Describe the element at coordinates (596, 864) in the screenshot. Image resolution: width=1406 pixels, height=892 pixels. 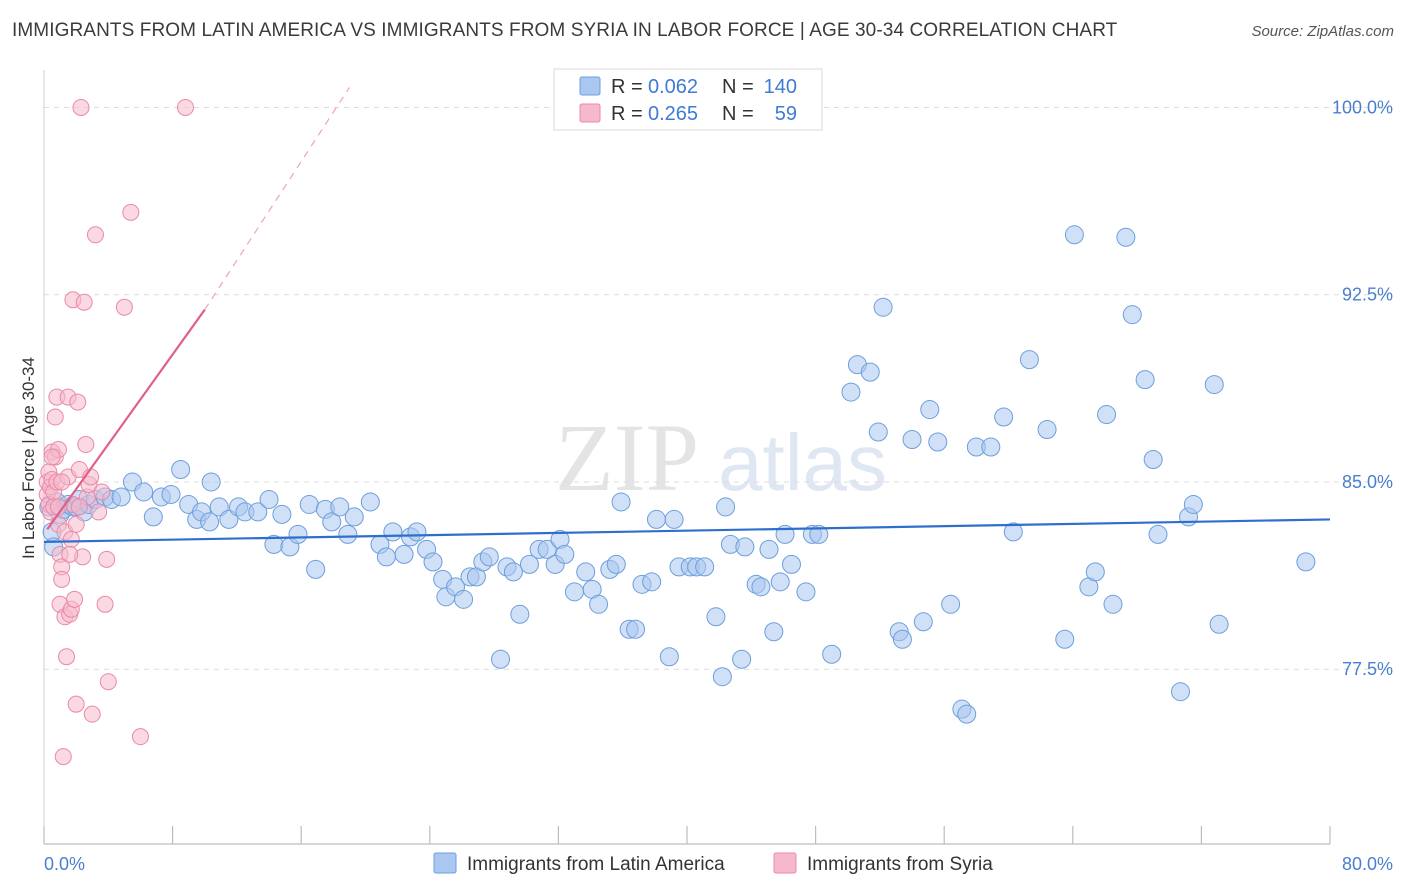
I see `bottom-legend-label-latin-america: Immigrants from Latin America` at that location.